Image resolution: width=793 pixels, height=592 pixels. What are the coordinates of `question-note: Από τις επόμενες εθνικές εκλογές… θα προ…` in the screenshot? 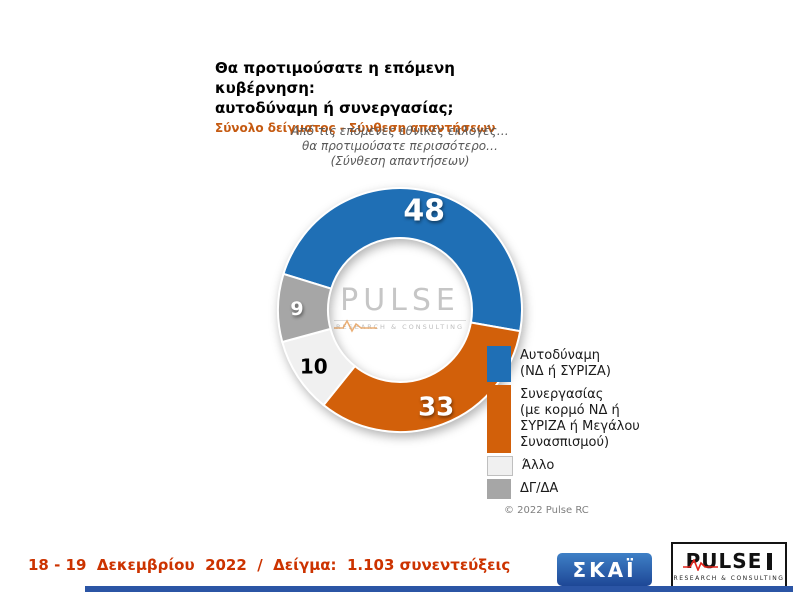 It's located at (400, 146).